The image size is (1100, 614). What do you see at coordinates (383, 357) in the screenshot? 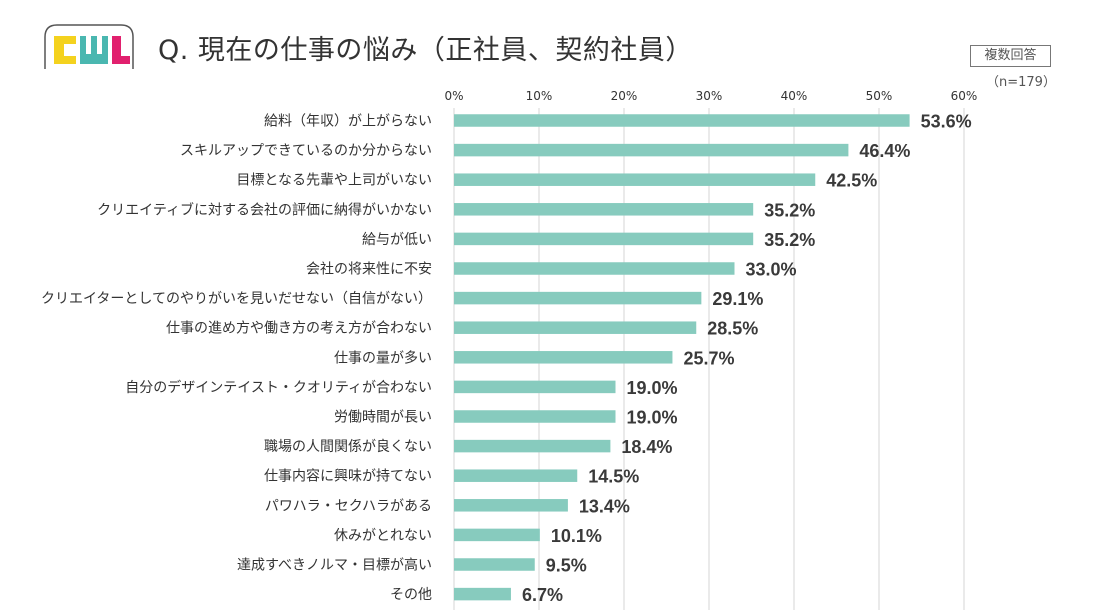
I see `category-label: 仕事の量が多い` at bounding box center [383, 357].